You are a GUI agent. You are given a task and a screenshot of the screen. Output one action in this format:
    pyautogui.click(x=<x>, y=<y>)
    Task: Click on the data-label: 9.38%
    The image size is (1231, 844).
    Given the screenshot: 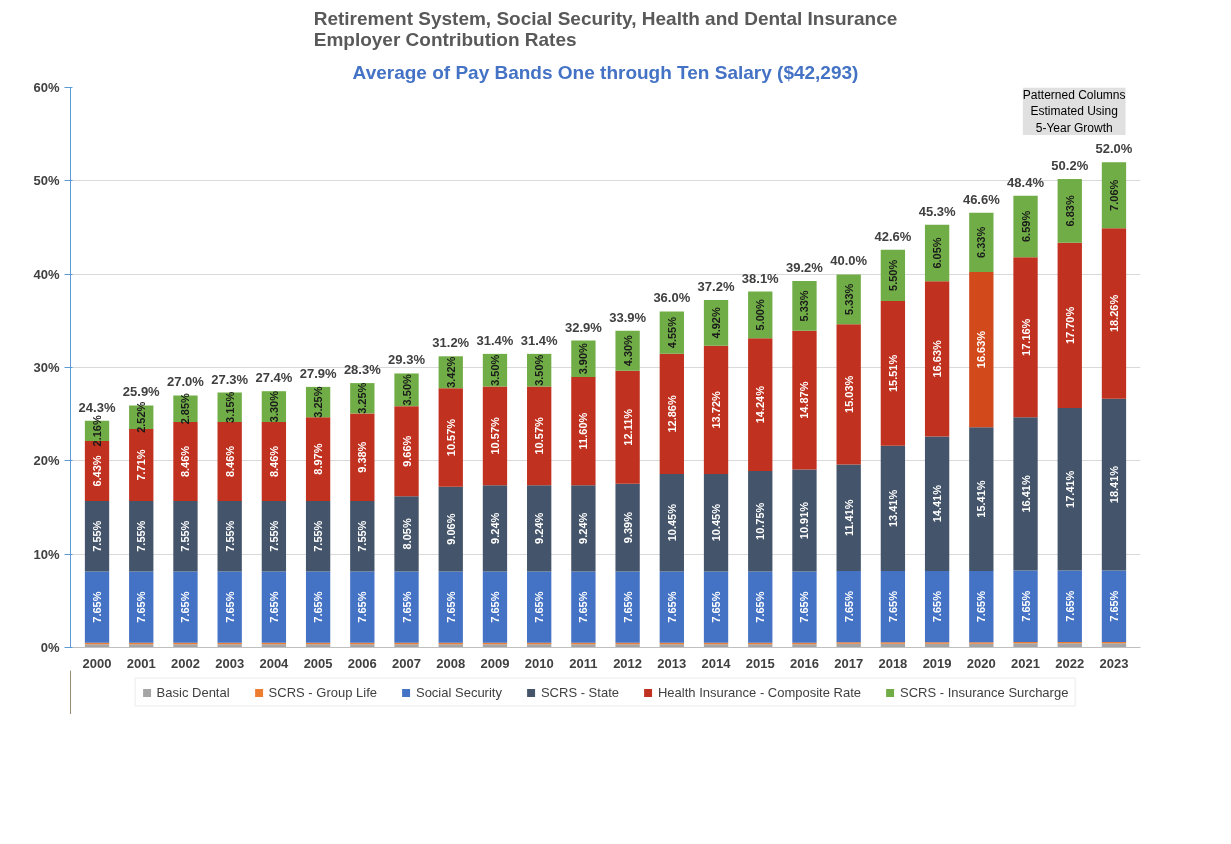 What is the action you would take?
    pyautogui.click(x=362, y=457)
    